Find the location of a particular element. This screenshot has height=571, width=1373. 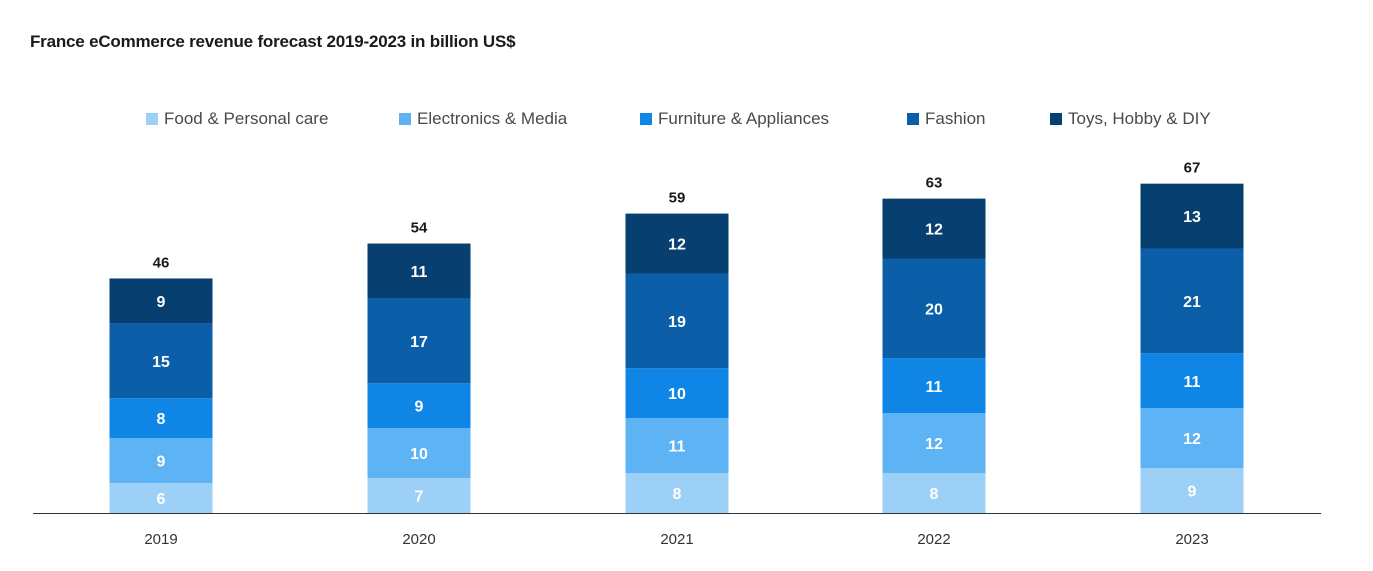

total-label-2020: 54 is located at coordinates (419, 228).